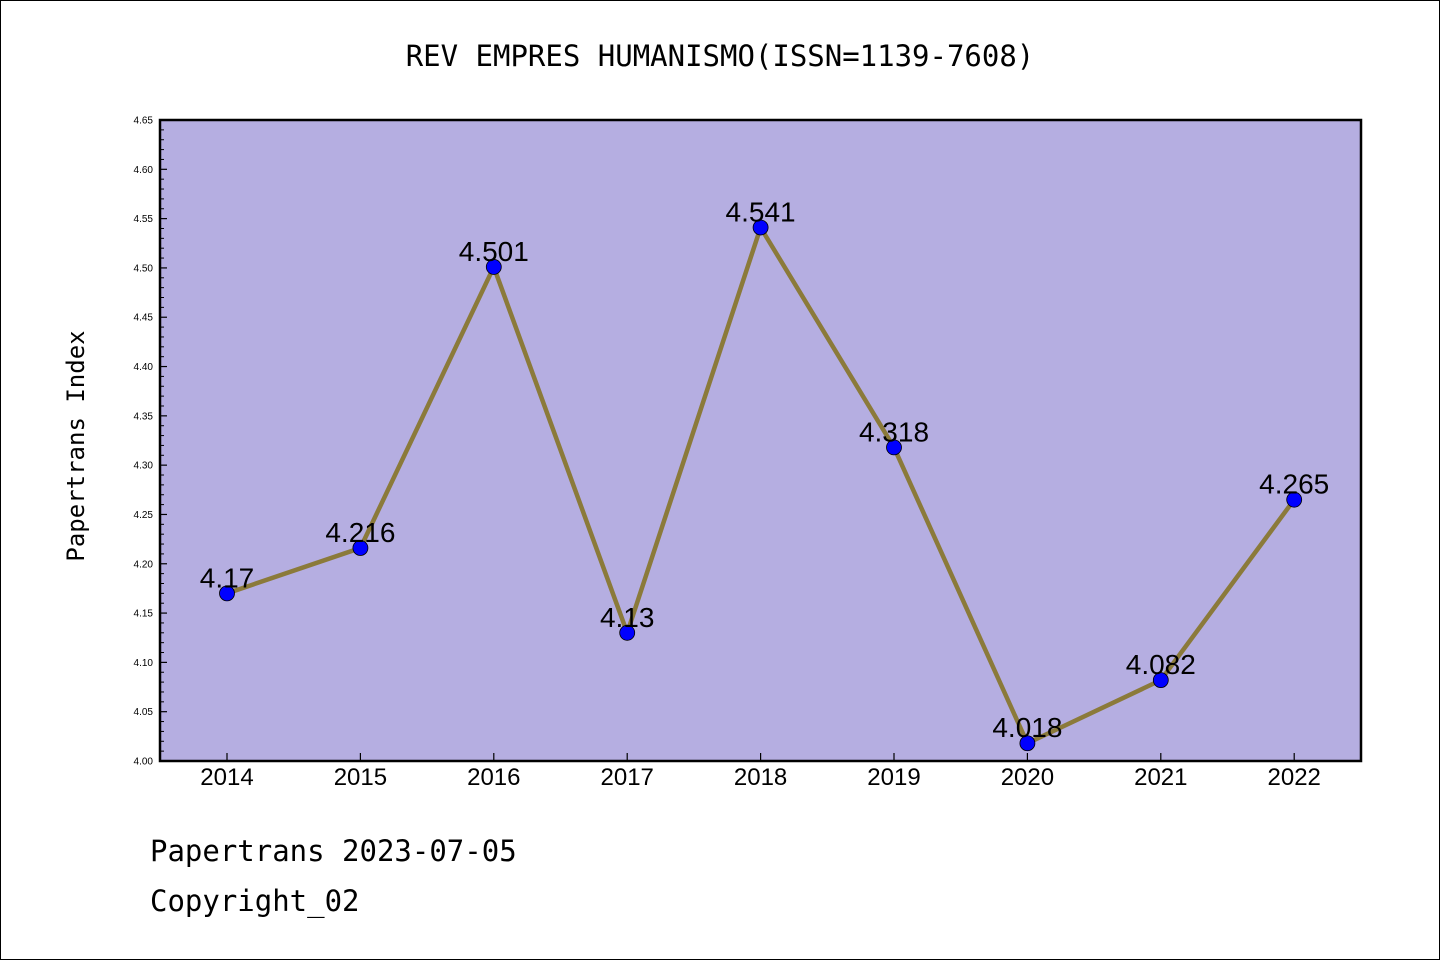  What do you see at coordinates (144, 367) in the screenshot?
I see `y-tick-label: 4.40` at bounding box center [144, 367].